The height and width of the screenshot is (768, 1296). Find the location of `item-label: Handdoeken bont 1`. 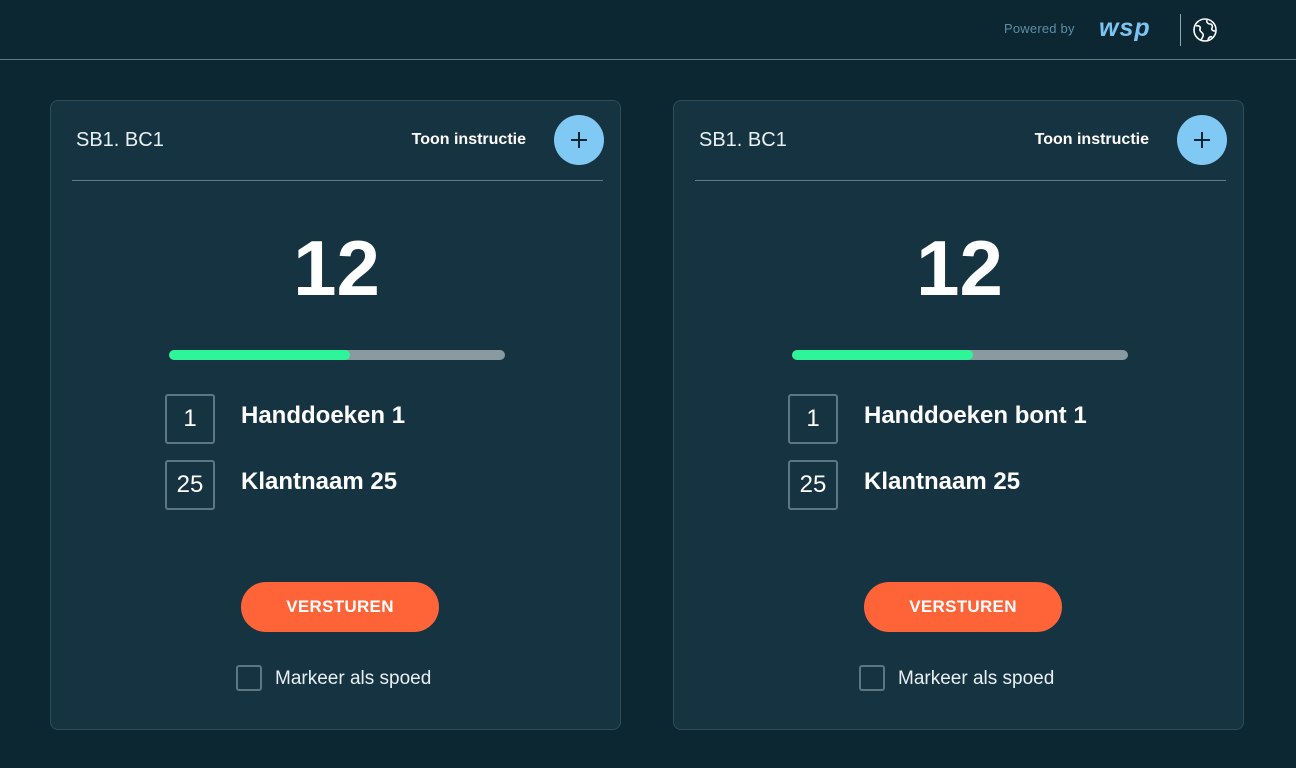

item-label: Handdoeken bont 1 is located at coordinates (975, 415).